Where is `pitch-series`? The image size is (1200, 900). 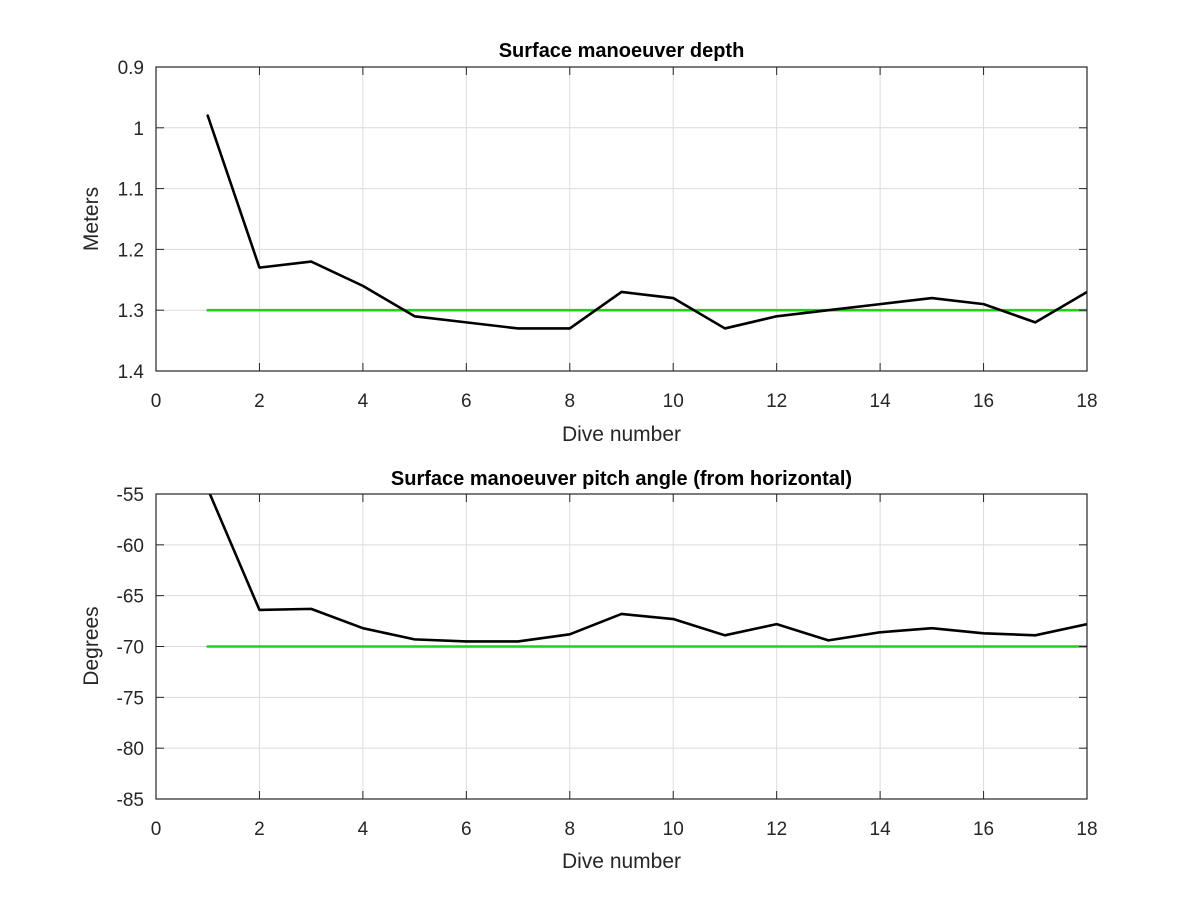 pitch-series is located at coordinates (646, 571).